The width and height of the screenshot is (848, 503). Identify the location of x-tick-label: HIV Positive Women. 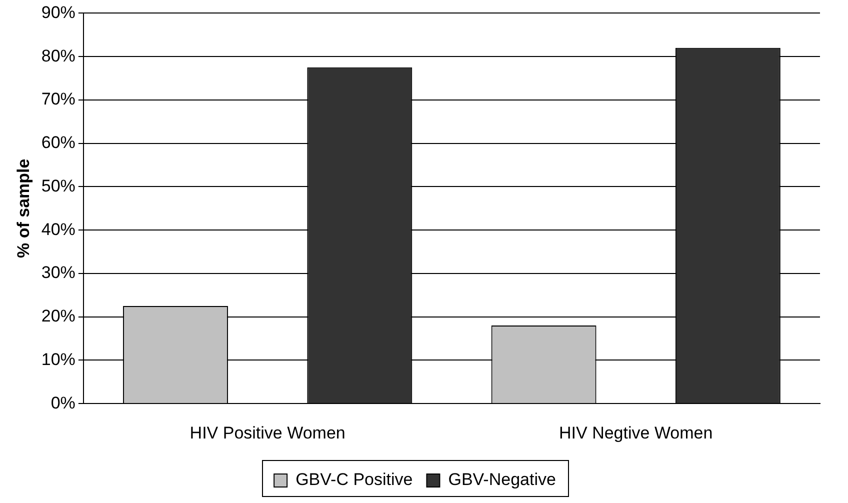
(268, 432).